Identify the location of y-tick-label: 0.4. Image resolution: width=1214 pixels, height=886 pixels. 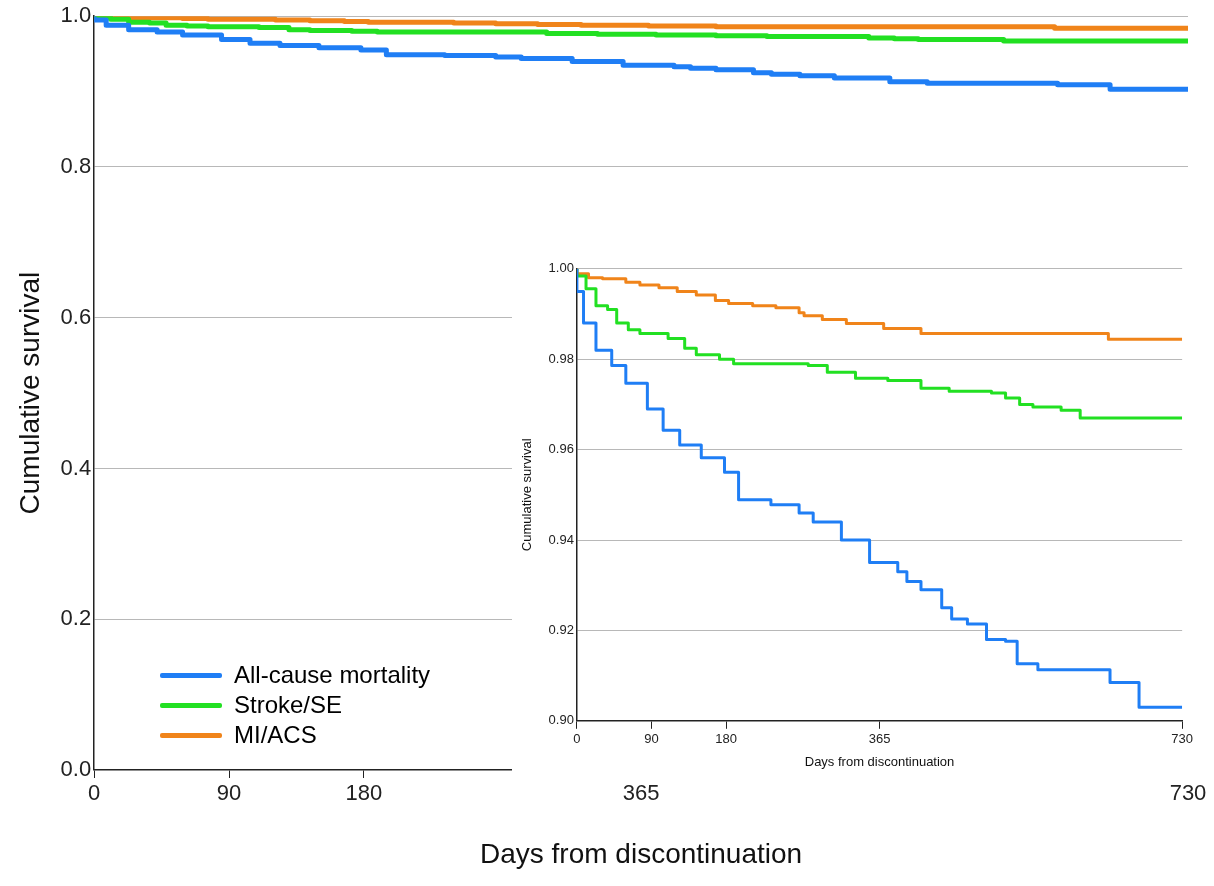
(76, 467).